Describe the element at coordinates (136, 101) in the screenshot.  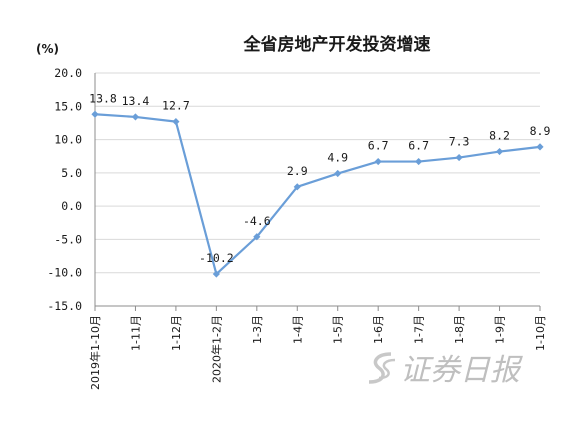
I see `data-label: 13.4` at that location.